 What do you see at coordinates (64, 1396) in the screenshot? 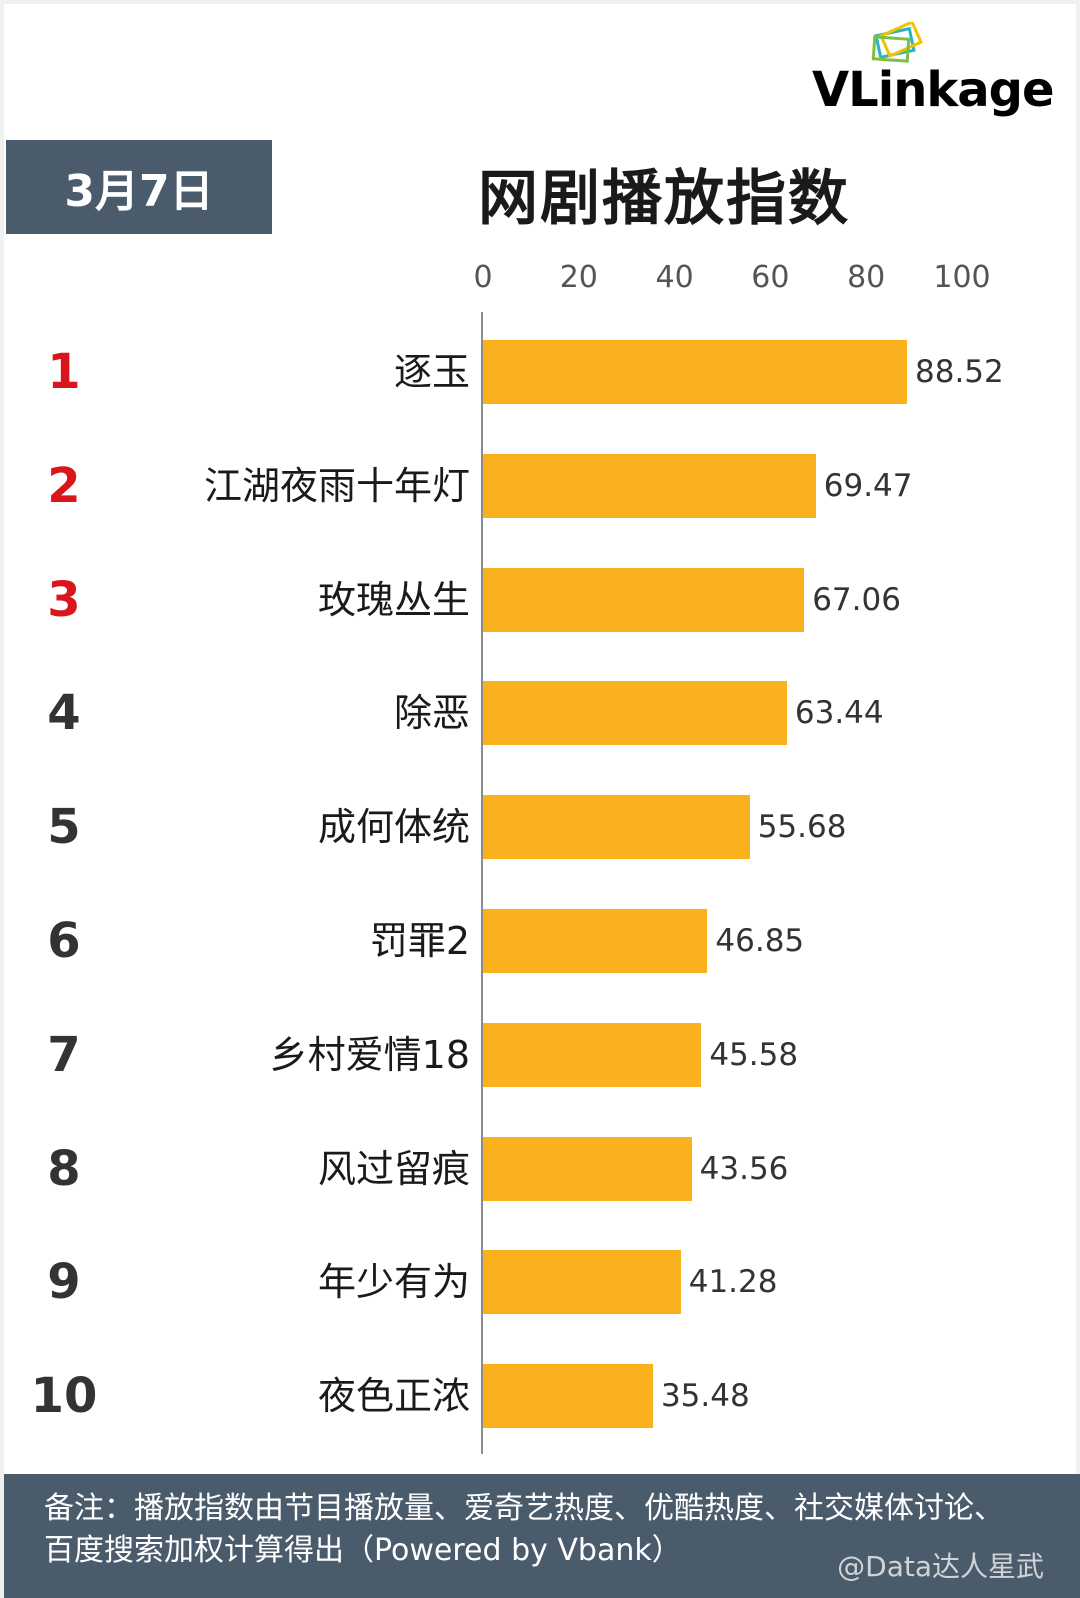
I see `rank-number: 10` at bounding box center [64, 1396].